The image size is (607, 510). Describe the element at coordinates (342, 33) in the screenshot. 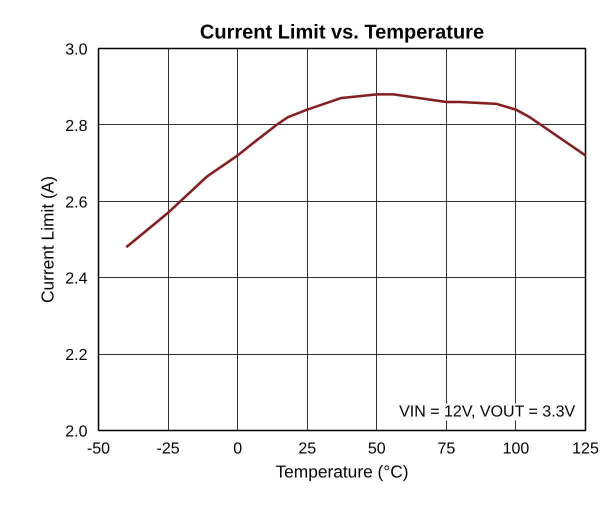

I see `chart-title: Current Limit vs. Temperature` at that location.